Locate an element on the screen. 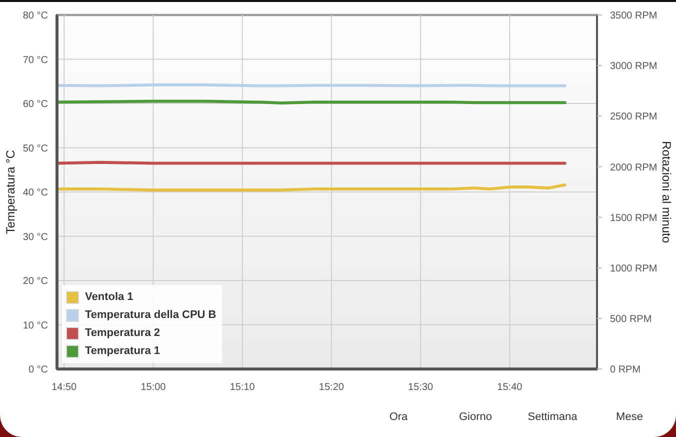  legend-label: Temperatura 1 is located at coordinates (122, 351).